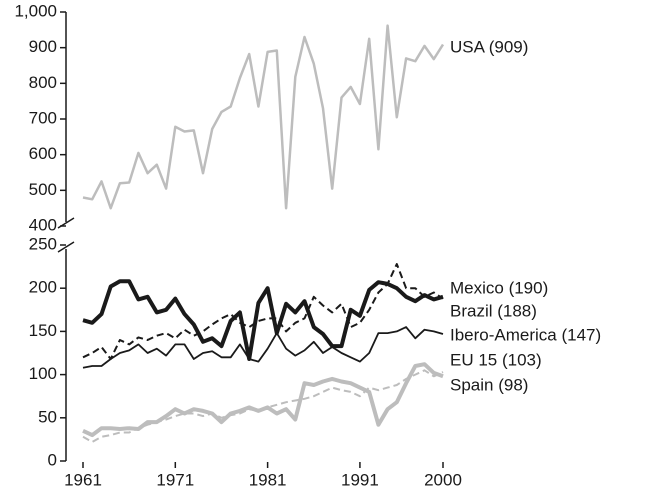 The width and height of the screenshot is (651, 498). Describe the element at coordinates (360, 479) in the screenshot. I see `x-tick-label: 1991` at that location.